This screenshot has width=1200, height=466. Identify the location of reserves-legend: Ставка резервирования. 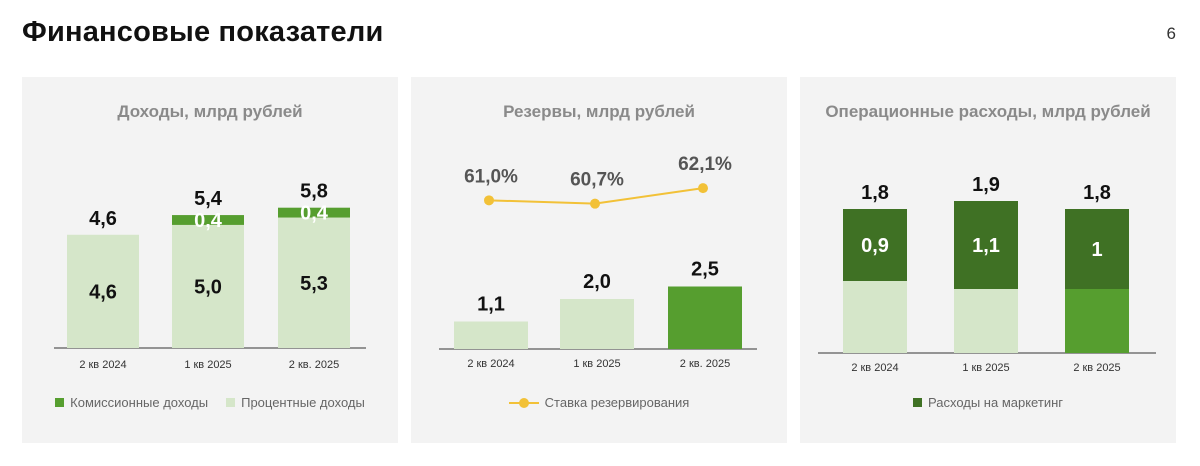
(599, 402).